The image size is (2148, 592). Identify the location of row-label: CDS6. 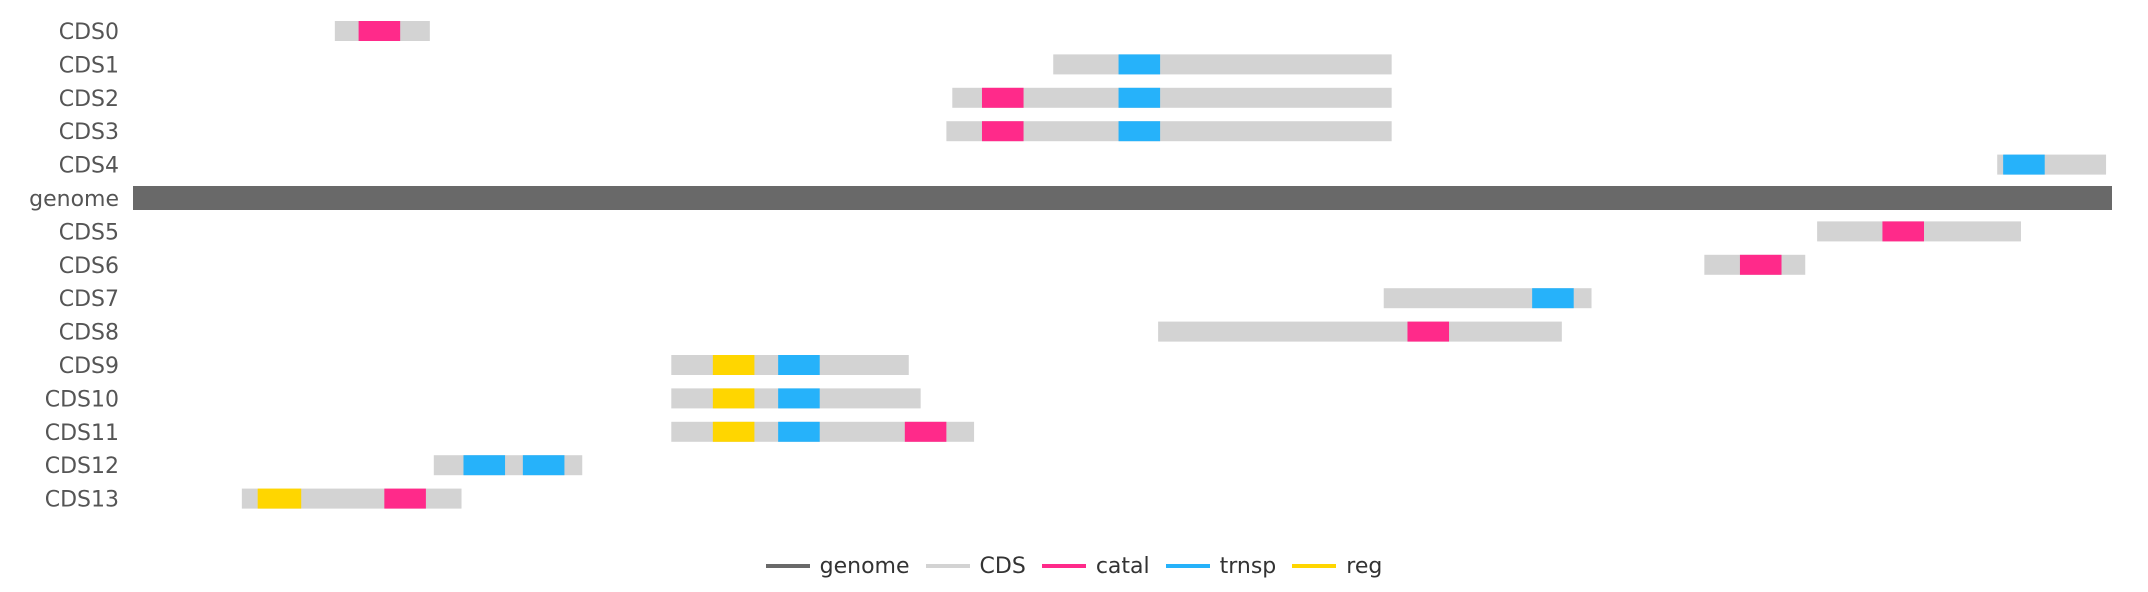
(89, 266).